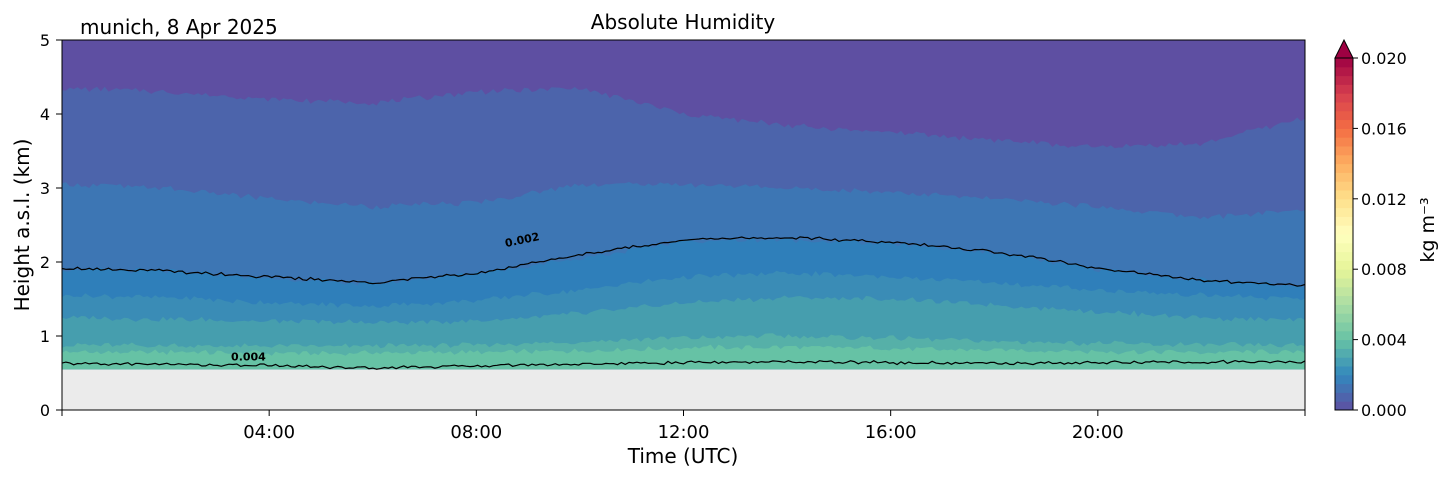  Describe the element at coordinates (1098, 432) in the screenshot. I see `x-tick-label: 20:00` at that location.